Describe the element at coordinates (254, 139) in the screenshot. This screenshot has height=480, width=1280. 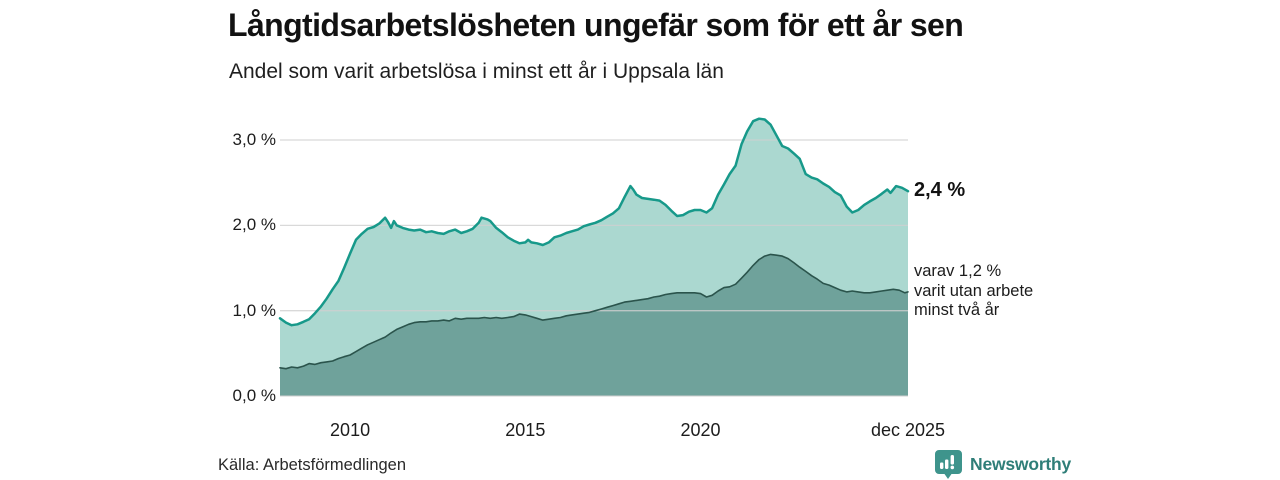
I see `y-axis-tick-label: 3,0 %` at that location.